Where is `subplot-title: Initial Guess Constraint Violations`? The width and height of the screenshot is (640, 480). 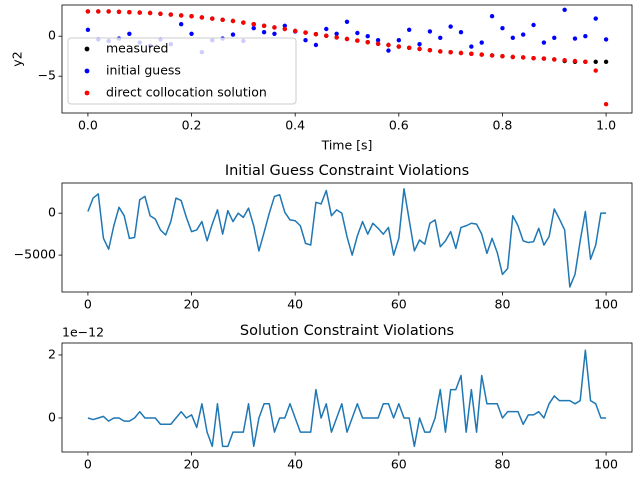 subplot-title: Initial Guess Constraint Violations is located at coordinates (347, 171).